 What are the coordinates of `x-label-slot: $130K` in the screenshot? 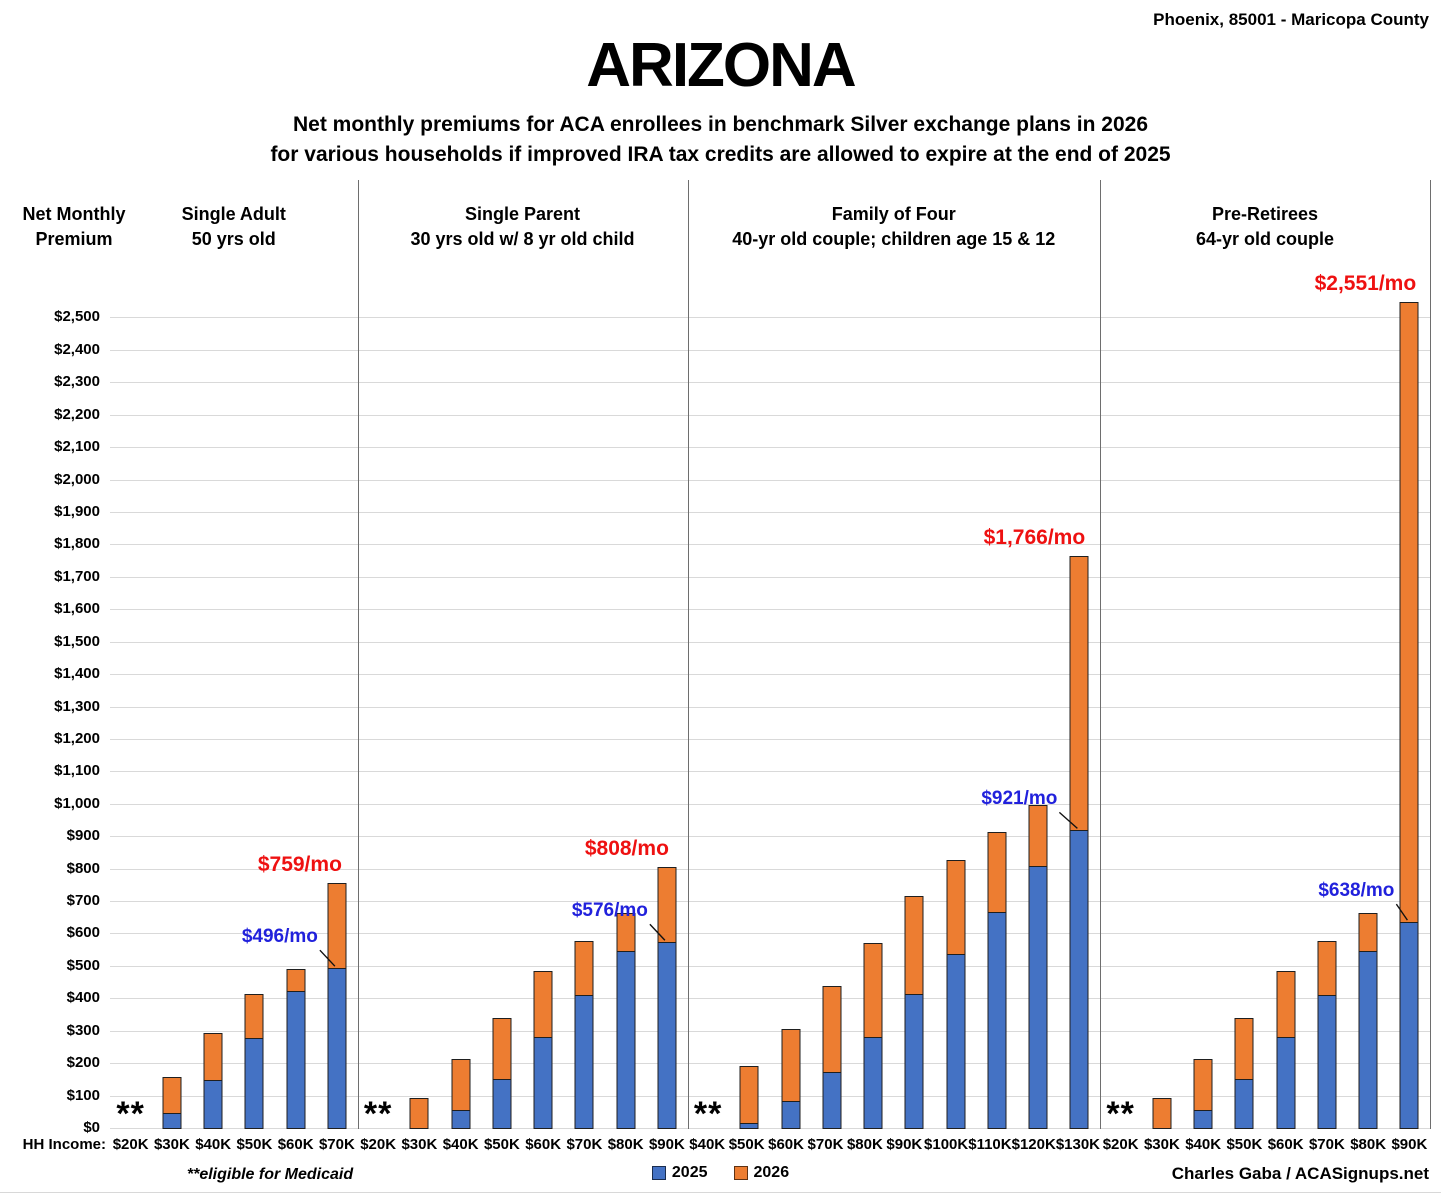 It's located at (1078, 1145).